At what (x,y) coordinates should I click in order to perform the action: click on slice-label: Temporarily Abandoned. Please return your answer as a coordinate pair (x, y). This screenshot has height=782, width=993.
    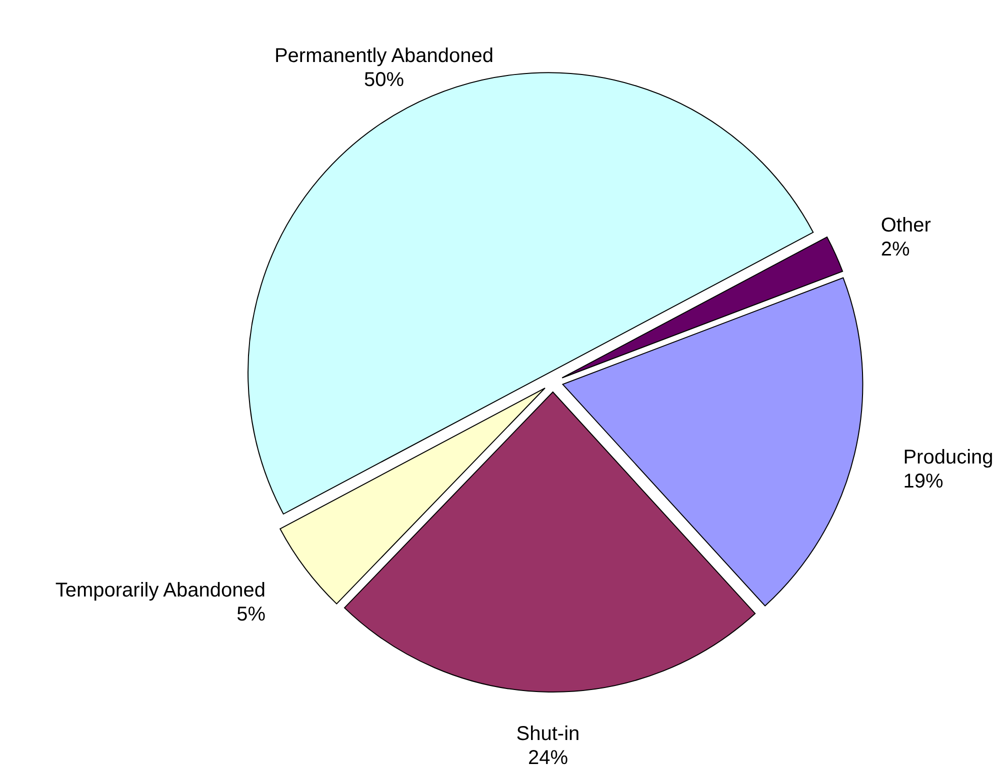
    Looking at the image, I should click on (160, 591).